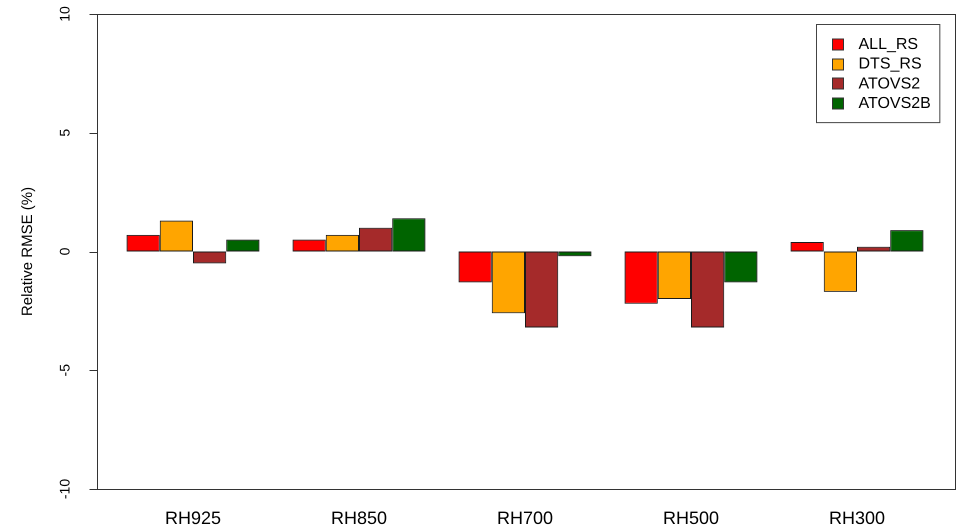 This screenshot has width=963, height=529. I want to click on legend-label: DTS_RS, so click(890, 64).